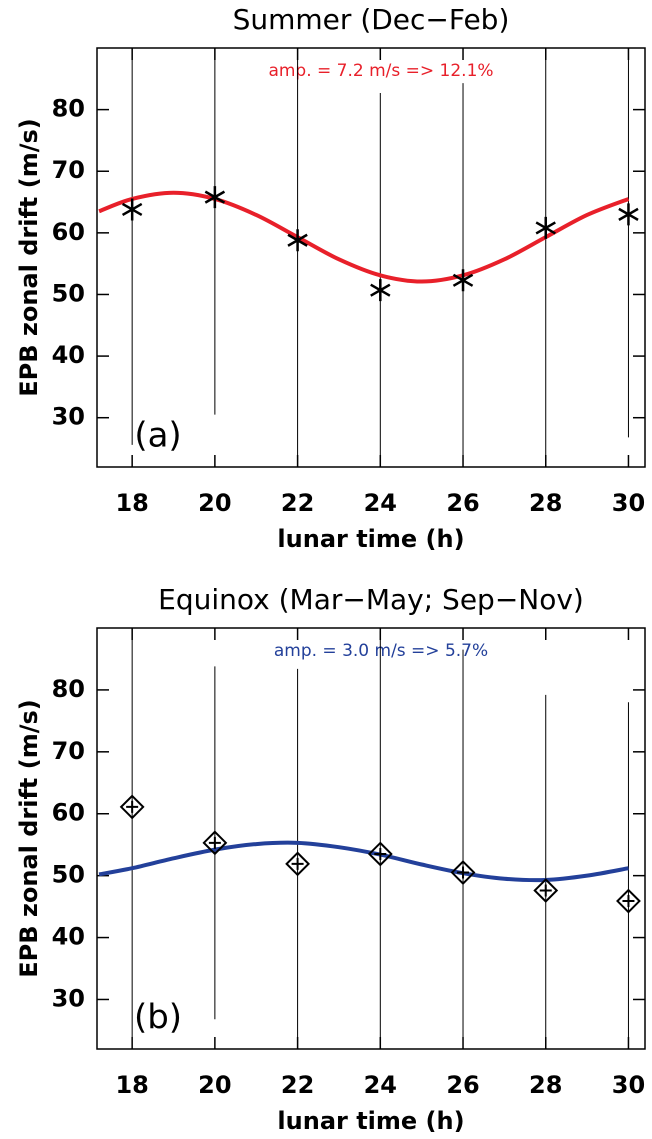 The height and width of the screenshot is (1139, 652). I want to click on panel-label: (b), so click(158, 1018).